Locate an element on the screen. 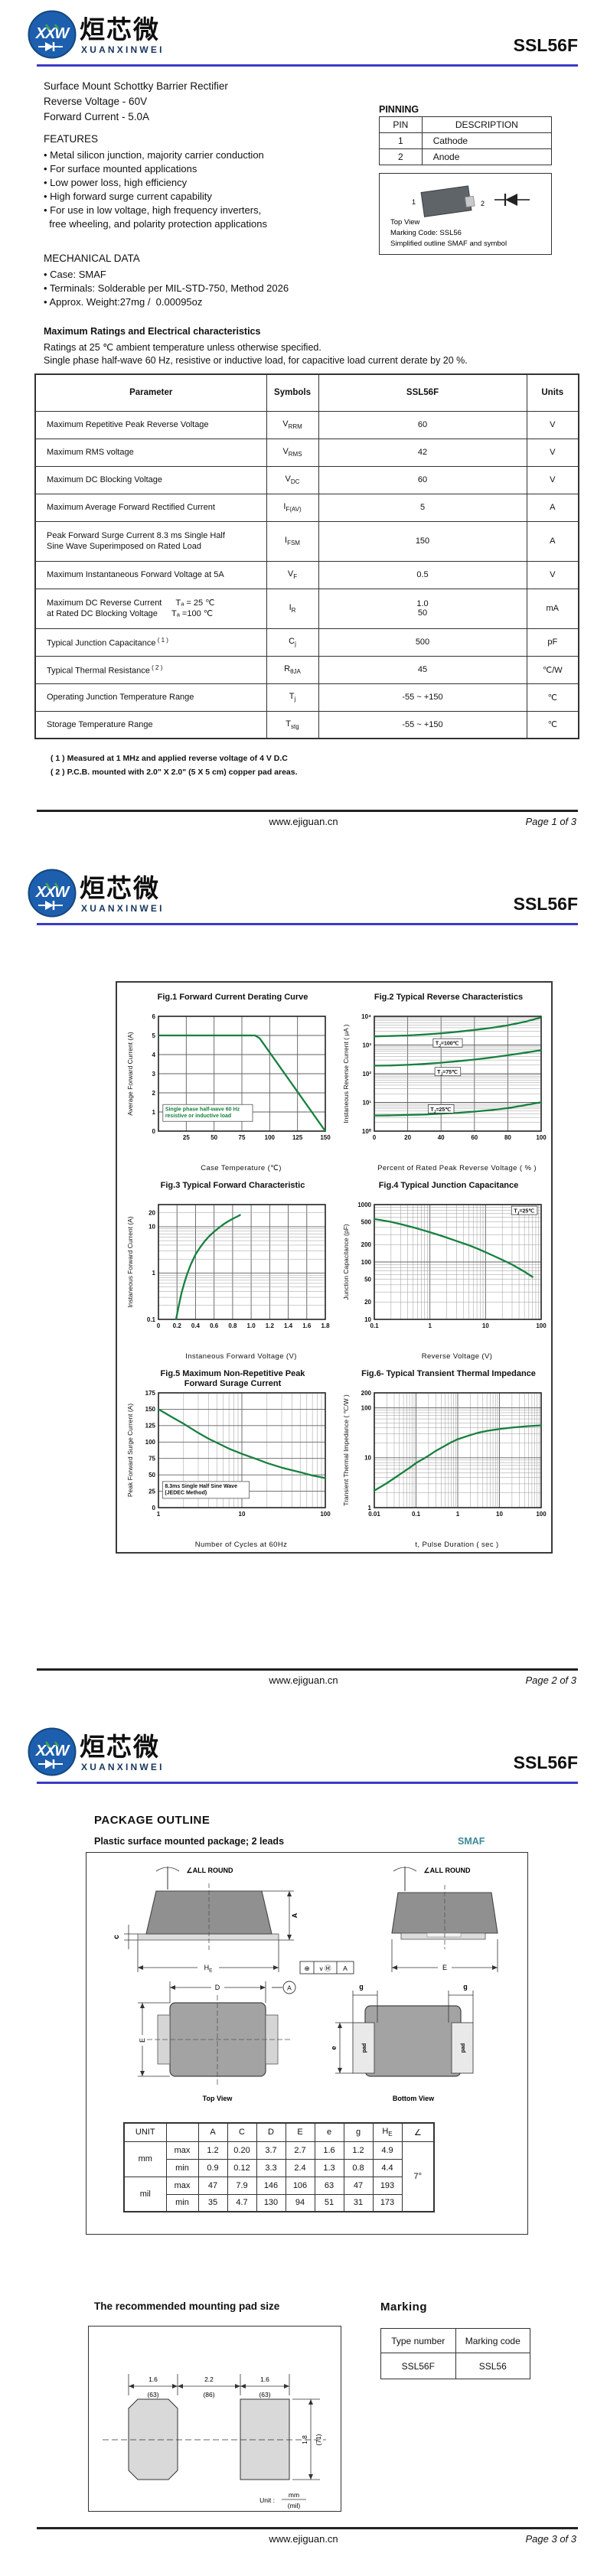 Image resolution: width=607 pixels, height=2576 pixels. features-title: FEATURES is located at coordinates (72, 139).